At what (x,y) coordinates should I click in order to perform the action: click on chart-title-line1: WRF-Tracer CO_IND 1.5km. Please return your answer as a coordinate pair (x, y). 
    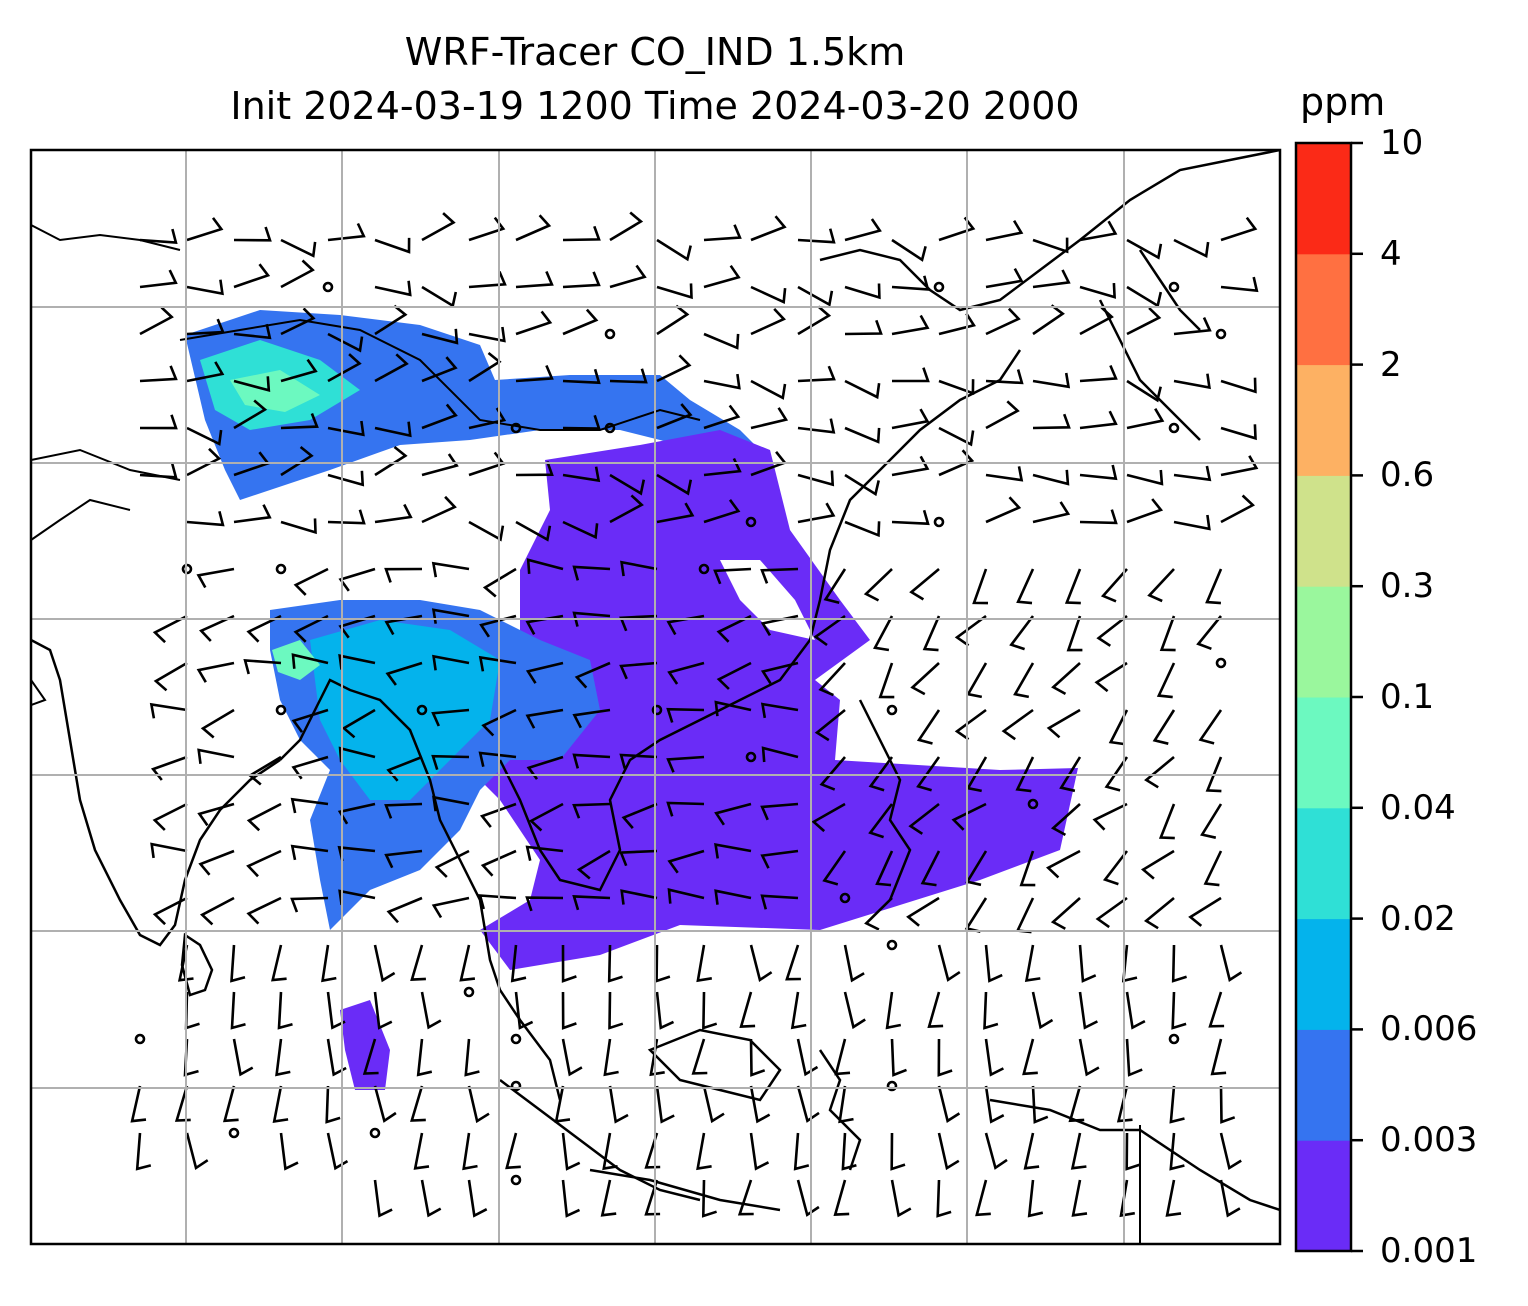
    Looking at the image, I should click on (655, 52).